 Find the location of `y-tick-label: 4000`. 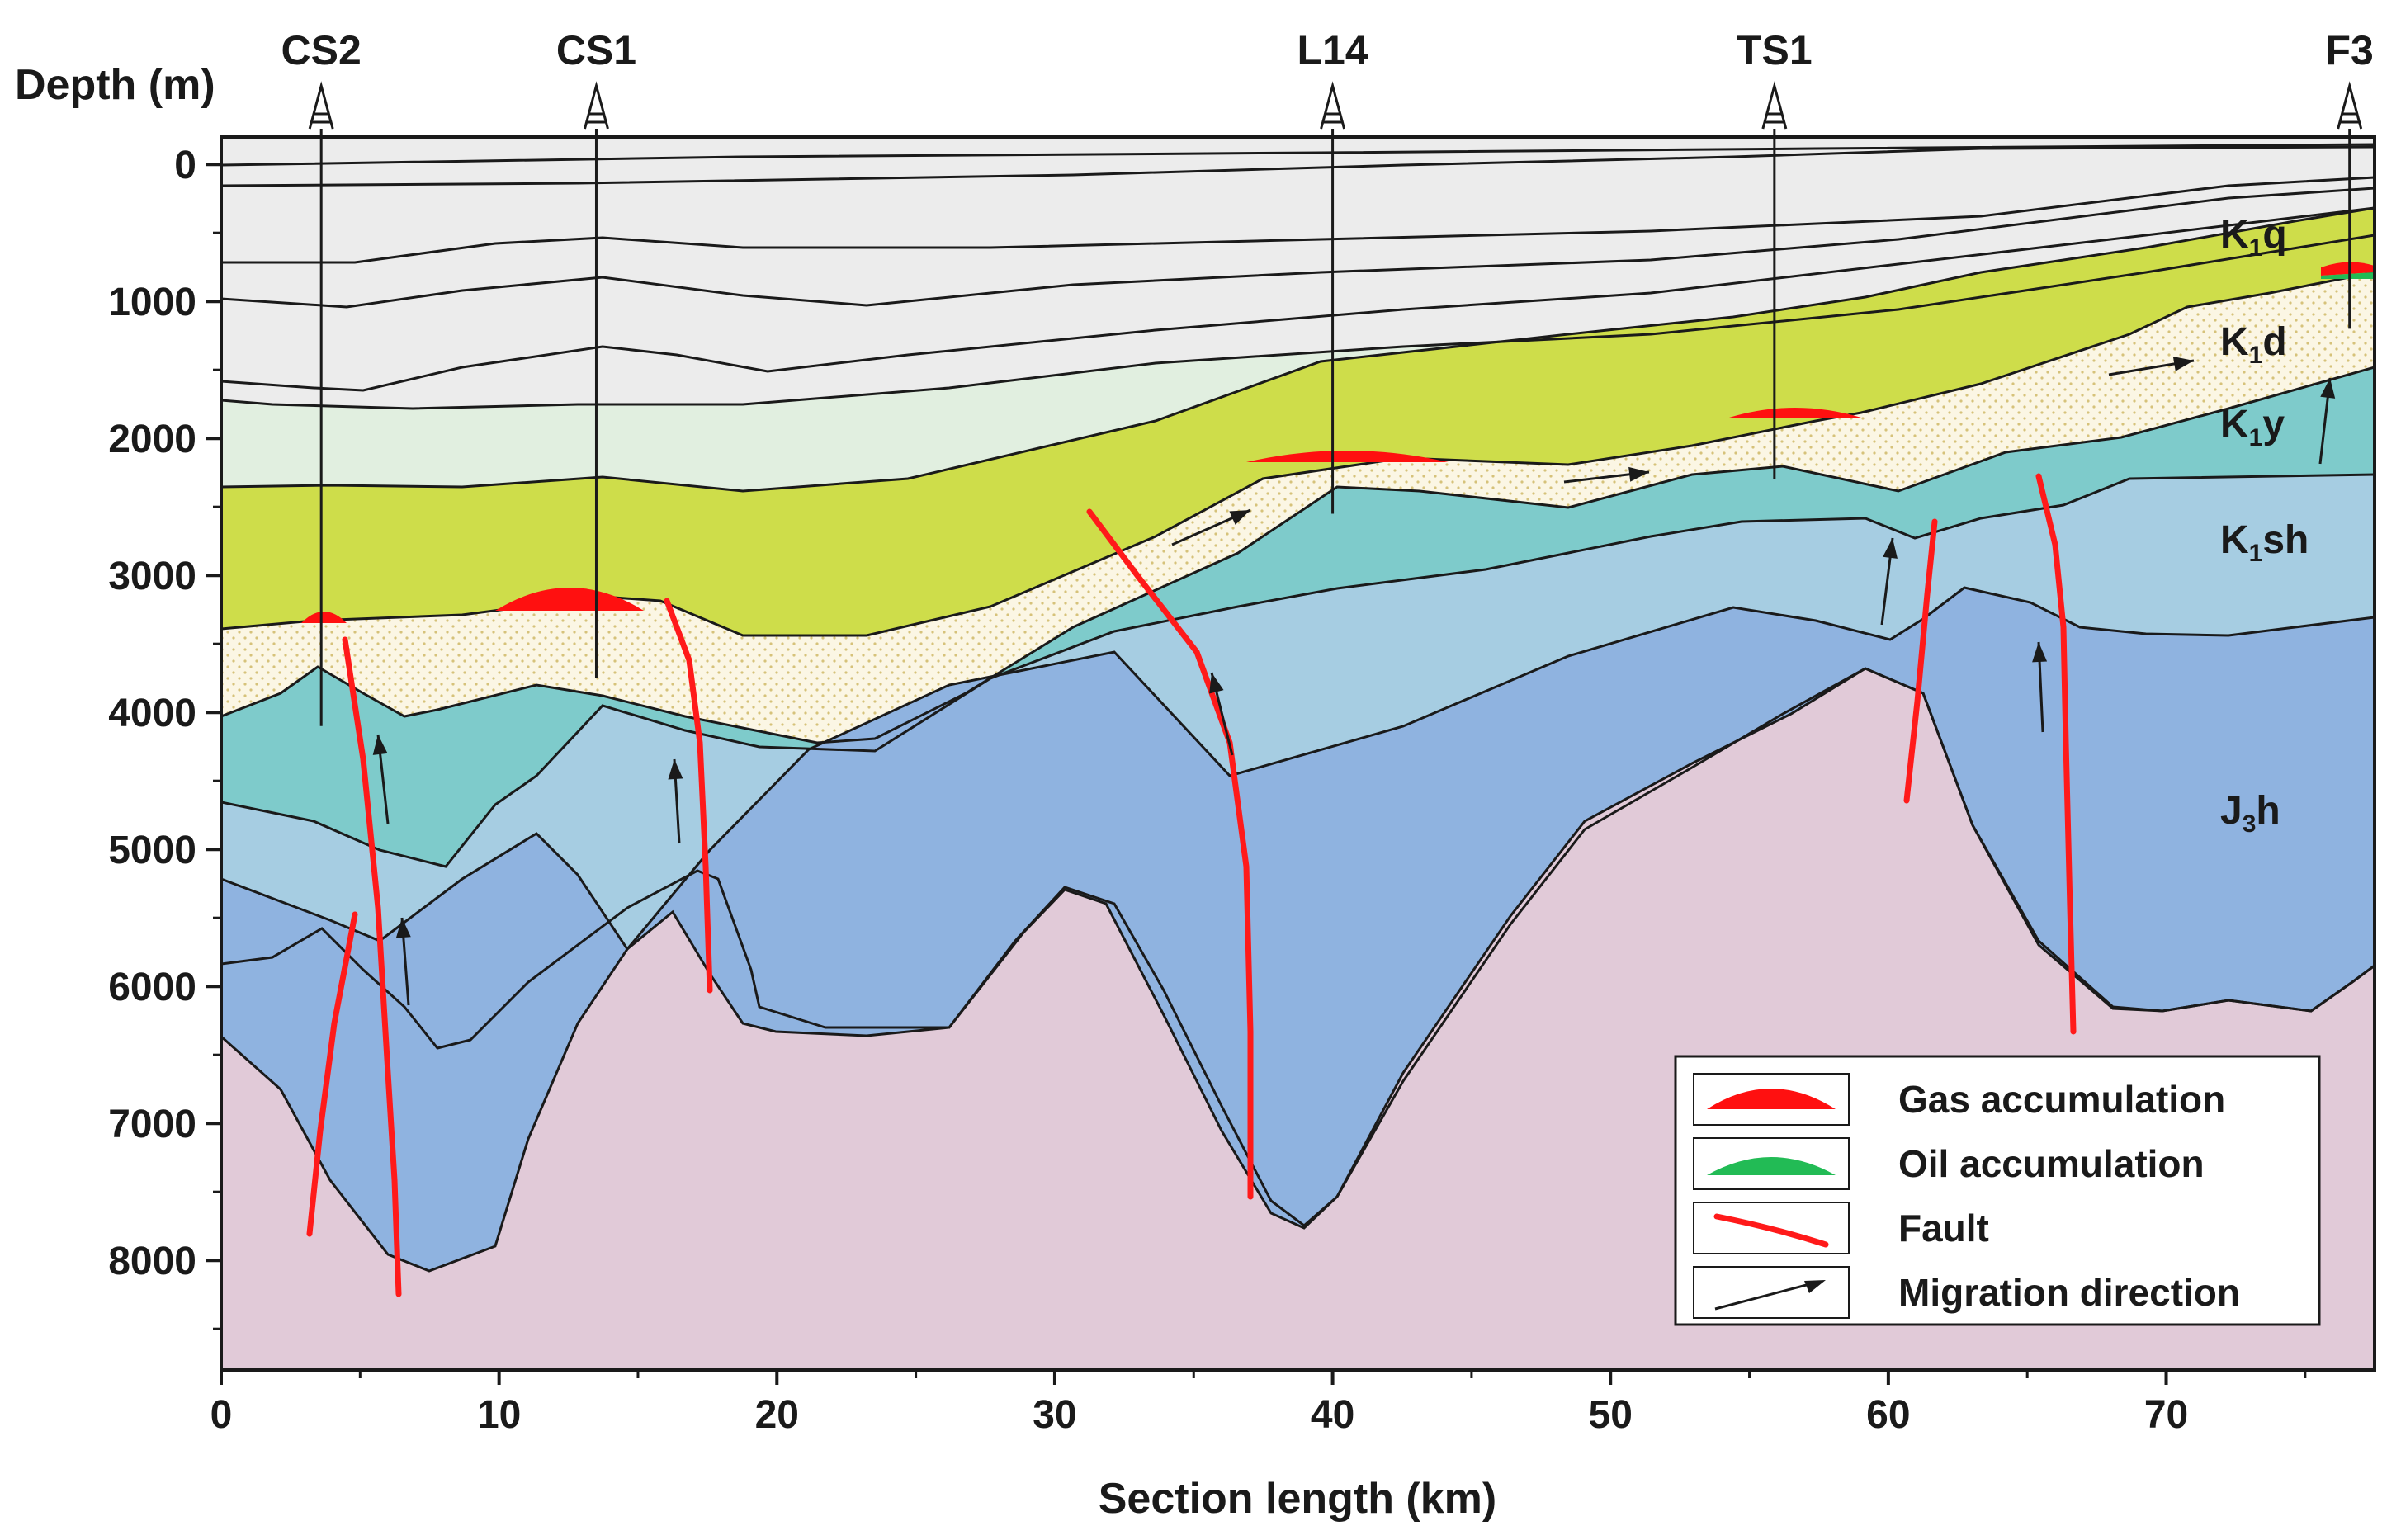

y-tick-label: 4000 is located at coordinates (152, 713).